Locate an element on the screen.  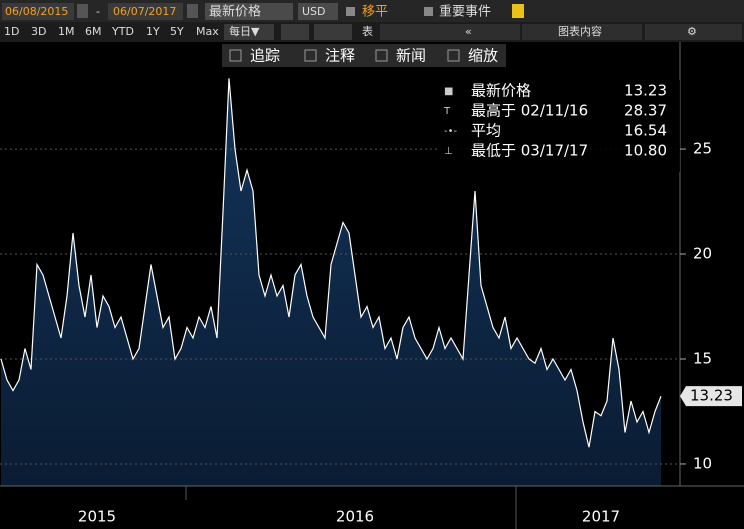
last-value-label: 13.23 is located at coordinates (711, 396).